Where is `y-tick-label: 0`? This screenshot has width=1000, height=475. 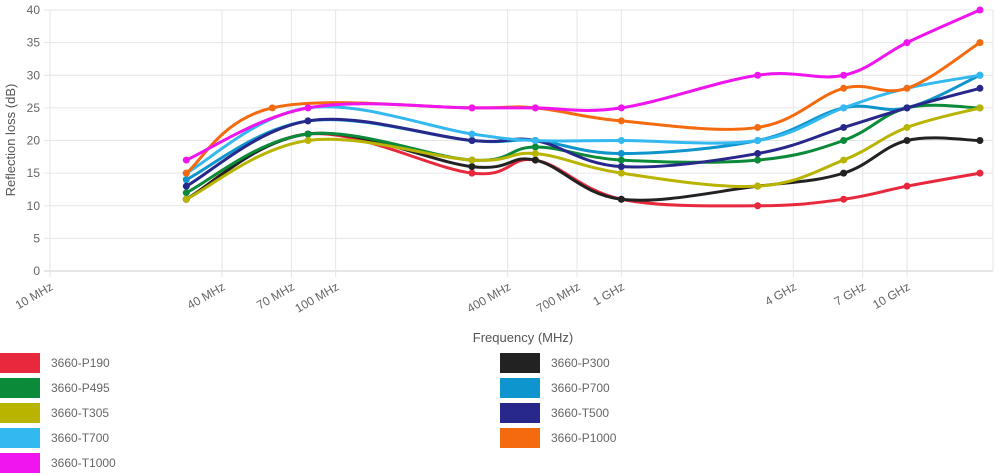 y-tick-label: 0 is located at coordinates (36, 271).